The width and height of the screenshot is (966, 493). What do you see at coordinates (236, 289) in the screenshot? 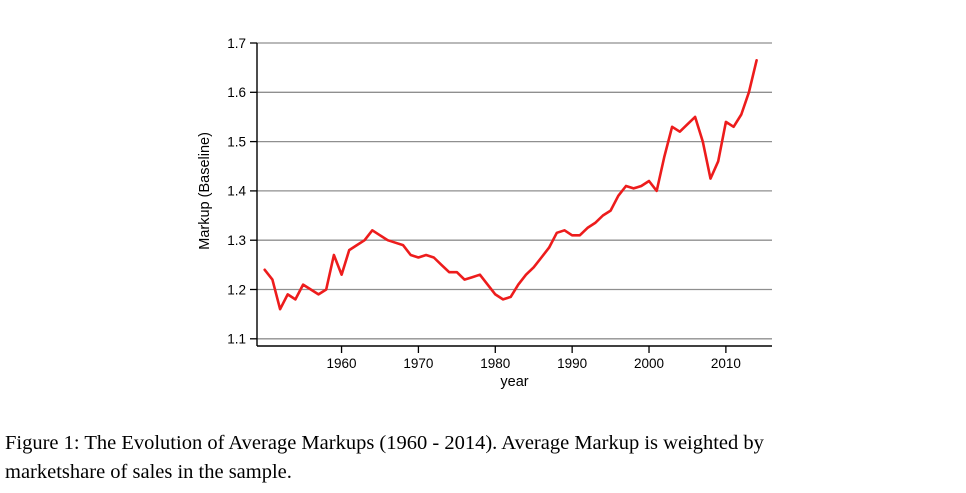
I see `y-tick-label: 1.2` at bounding box center [236, 289].